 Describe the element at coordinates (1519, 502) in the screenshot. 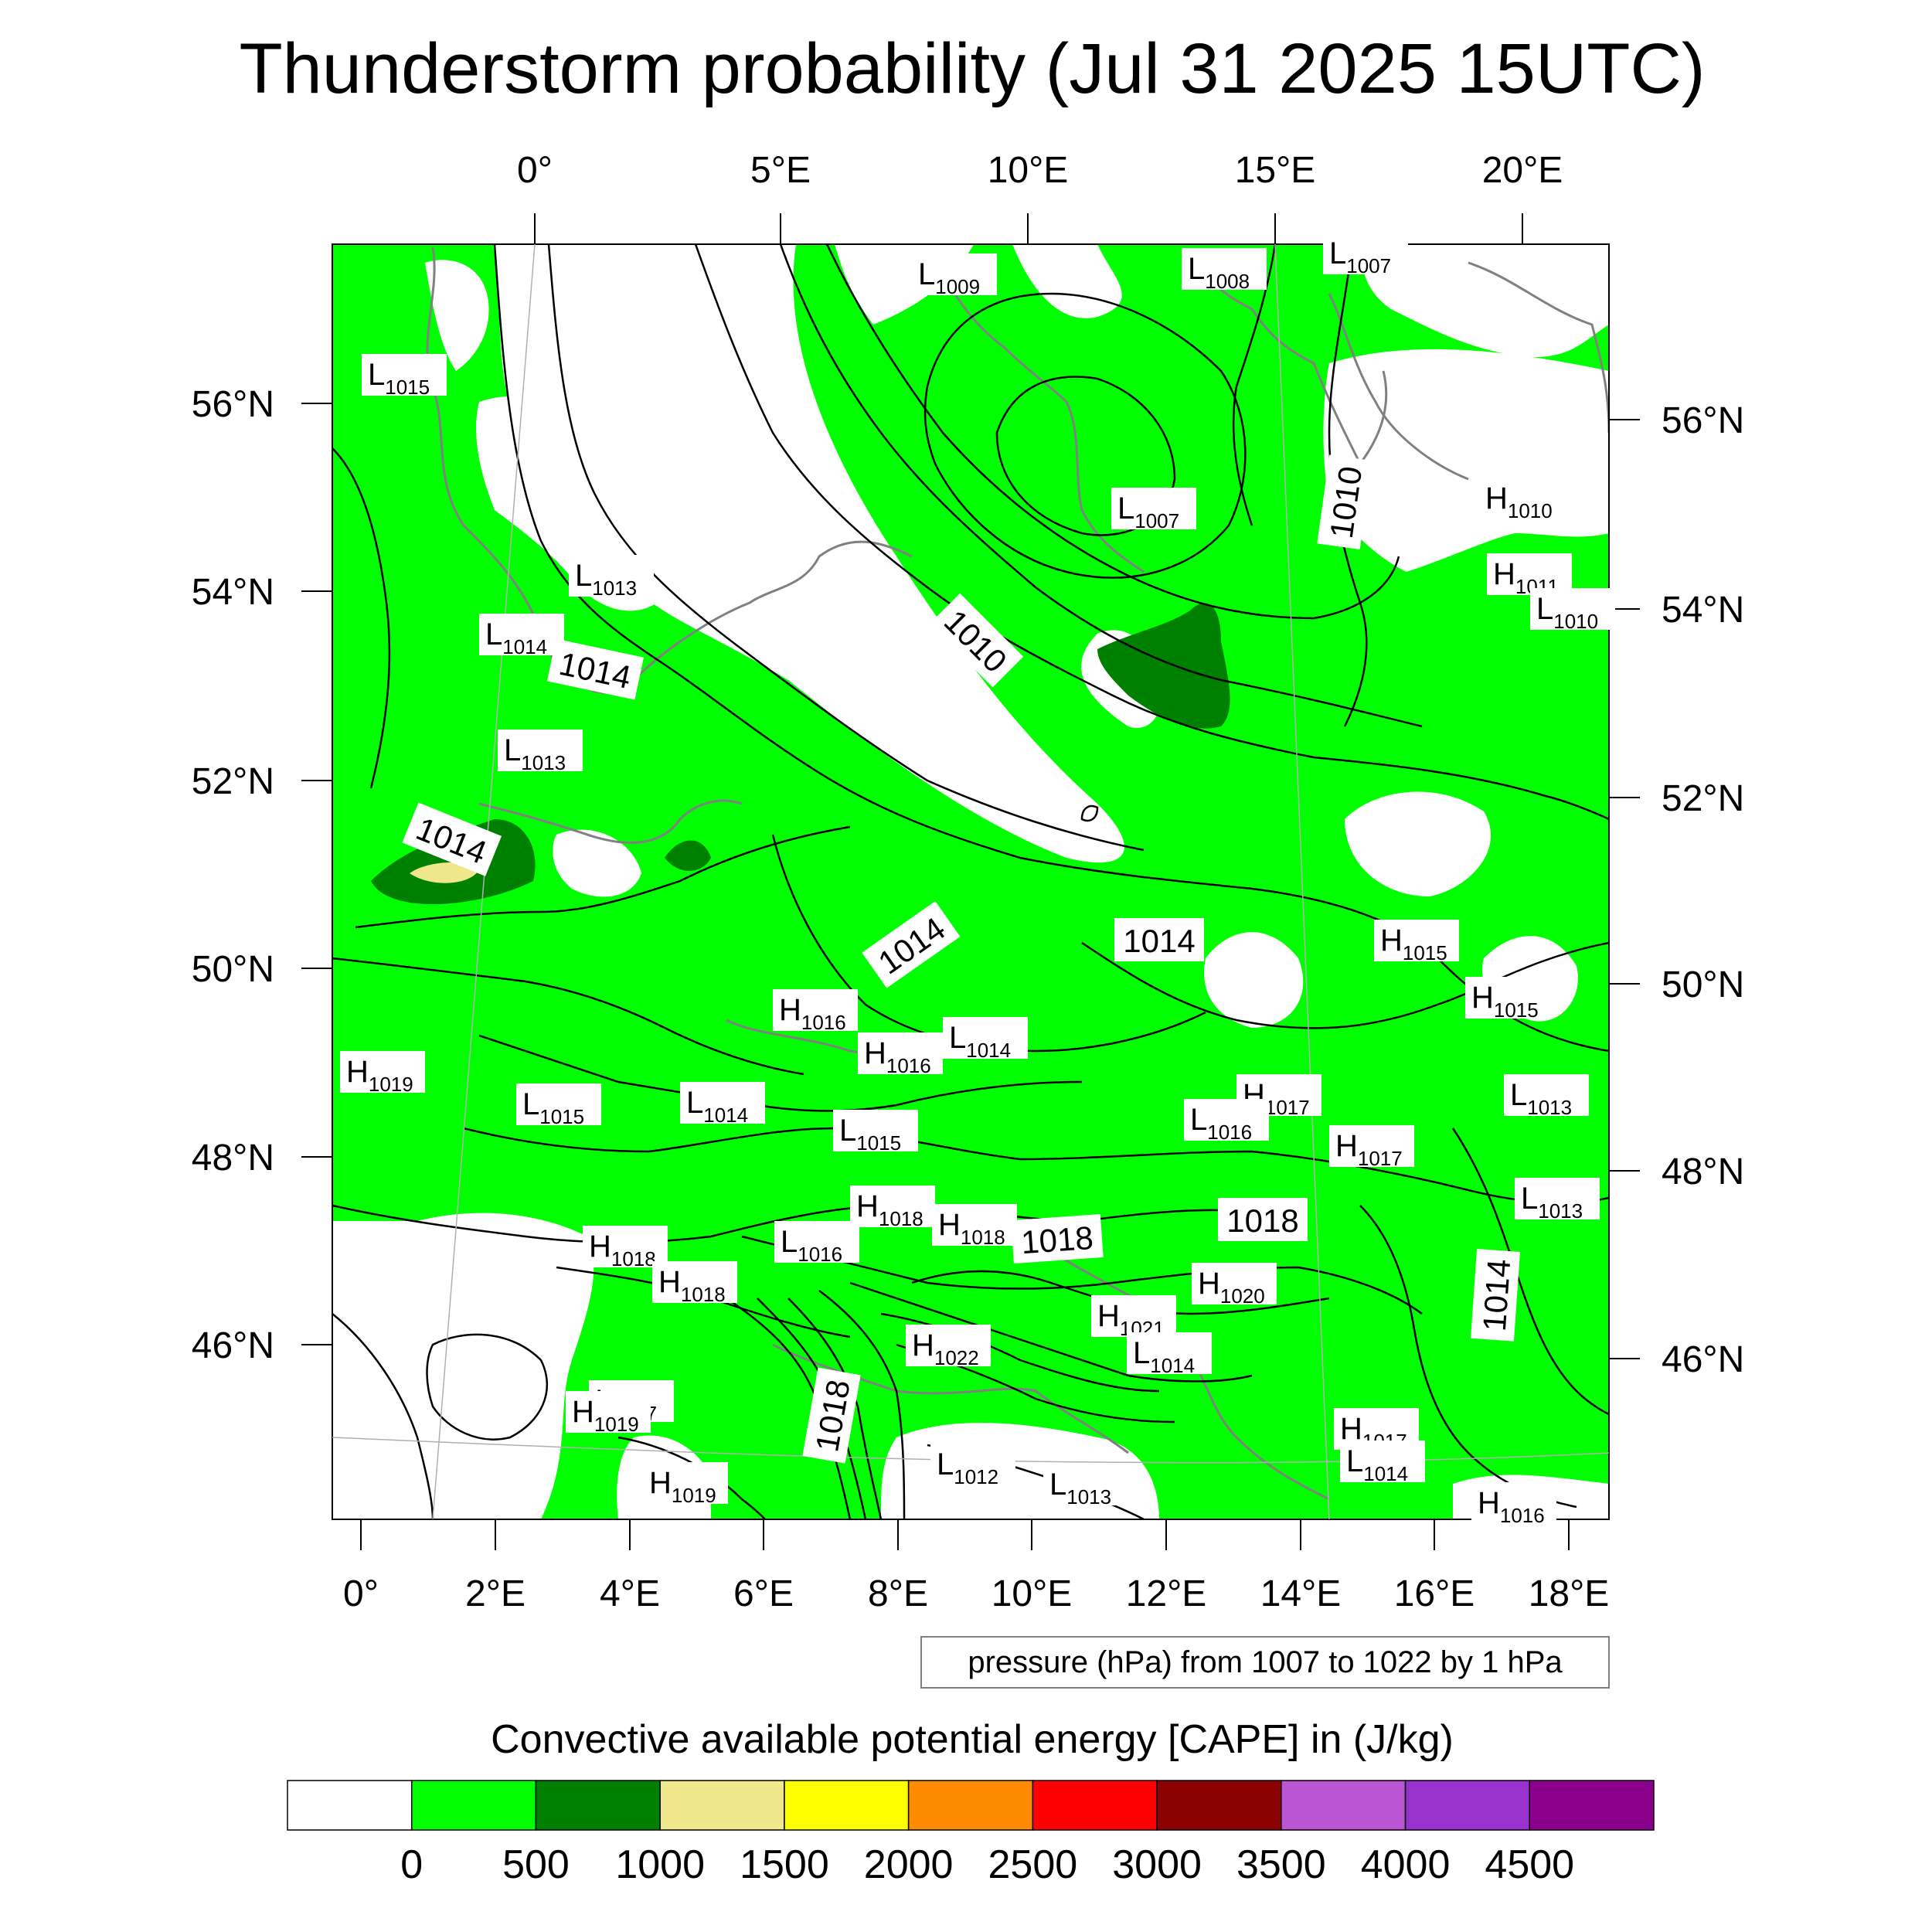

I see `pressure-center-label: H1010` at that location.